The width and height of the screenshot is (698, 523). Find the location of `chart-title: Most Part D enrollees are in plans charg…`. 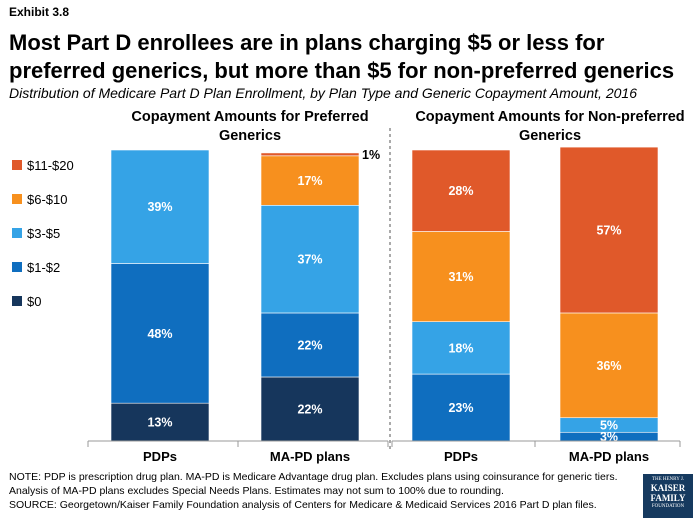

chart-title: Most Part D enrollees are in plans charg… is located at coordinates (342, 56).